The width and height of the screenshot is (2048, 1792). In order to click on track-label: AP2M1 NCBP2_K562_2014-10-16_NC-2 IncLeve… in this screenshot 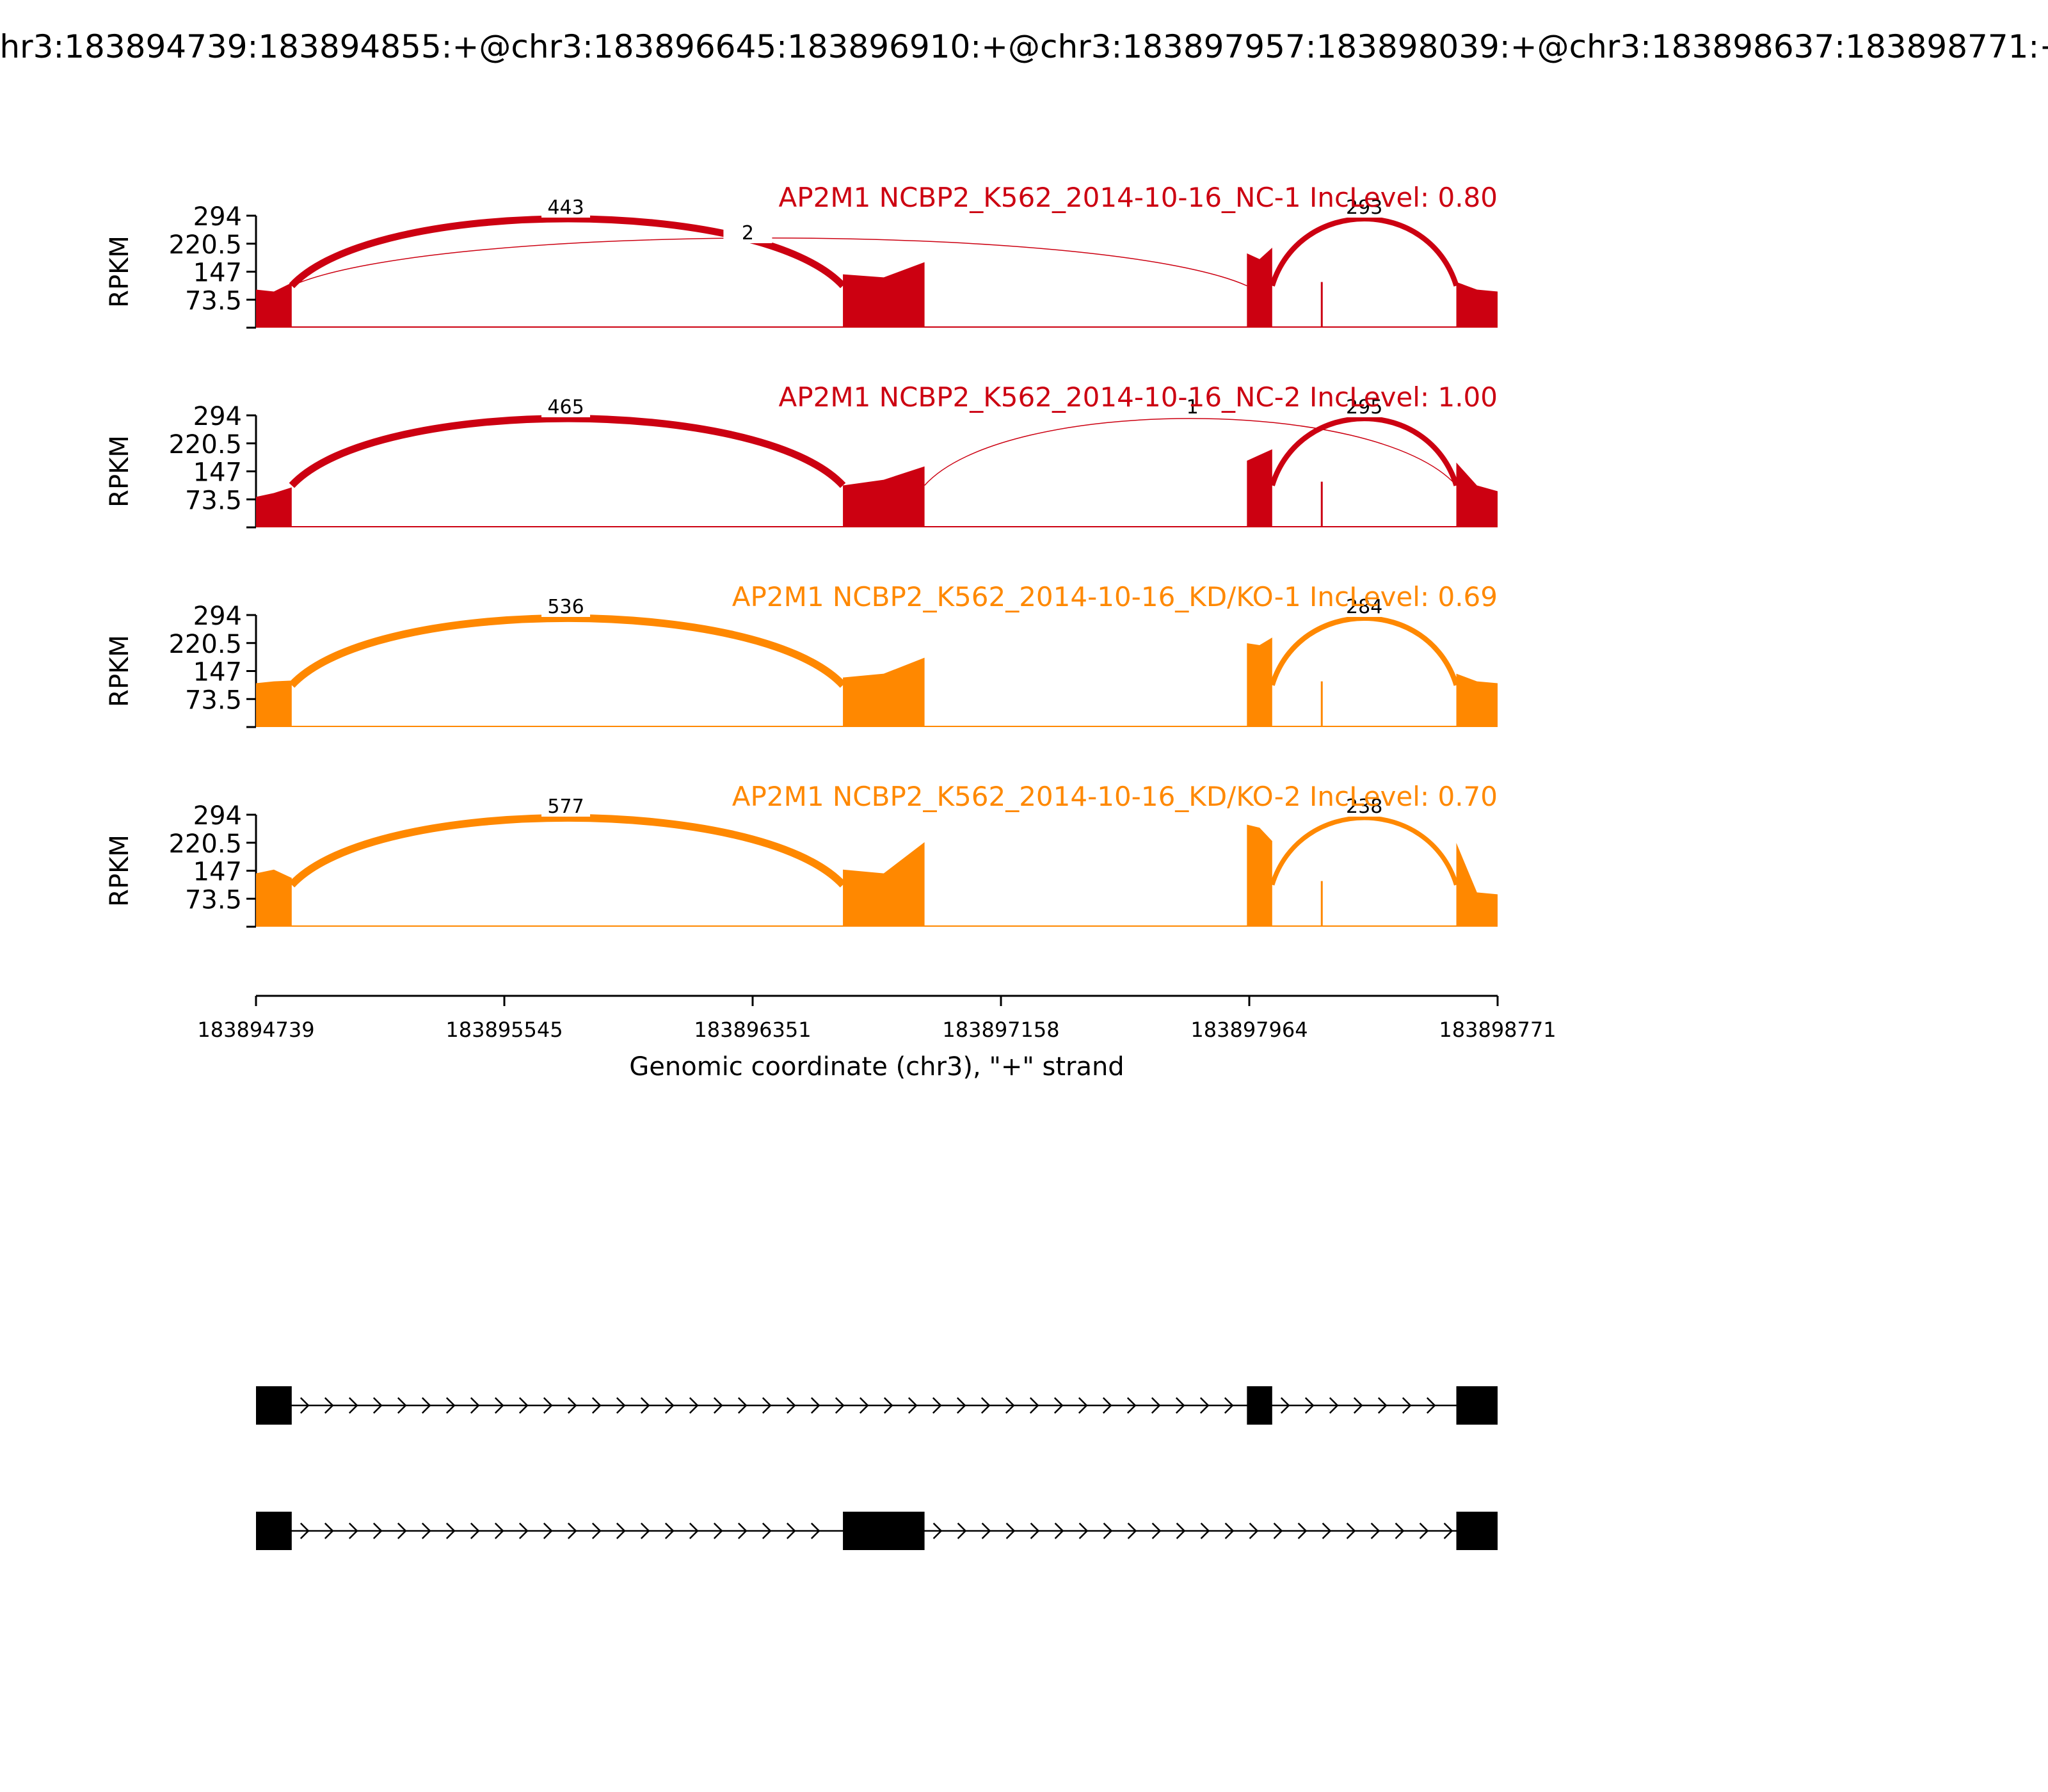, I will do `click(1138, 397)`.